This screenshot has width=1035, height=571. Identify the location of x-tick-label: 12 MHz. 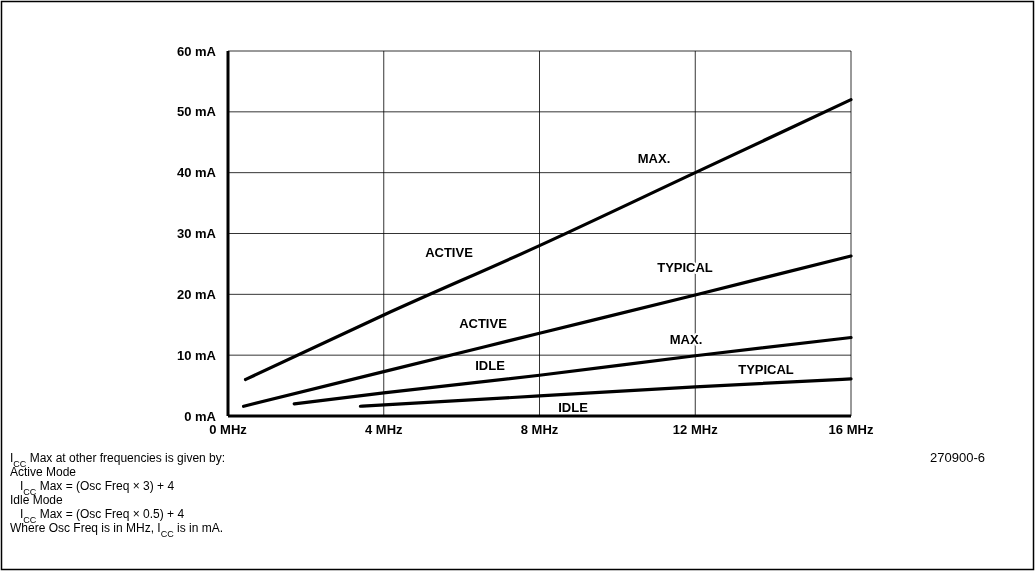
(695, 429).